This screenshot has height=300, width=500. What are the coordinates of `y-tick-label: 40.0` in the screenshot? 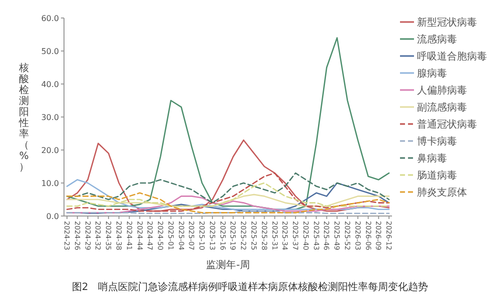 It's located at (50, 84).